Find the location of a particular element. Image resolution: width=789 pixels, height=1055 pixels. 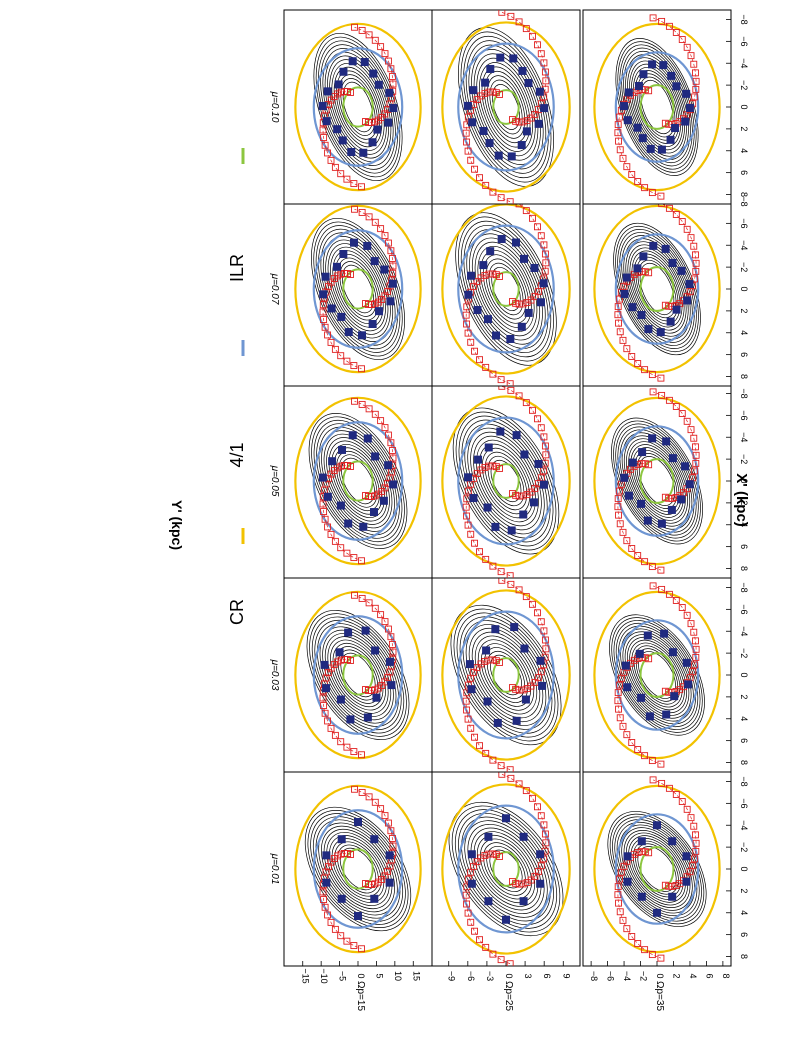

y-tick-label: 0 is located at coordinates (509, 975).